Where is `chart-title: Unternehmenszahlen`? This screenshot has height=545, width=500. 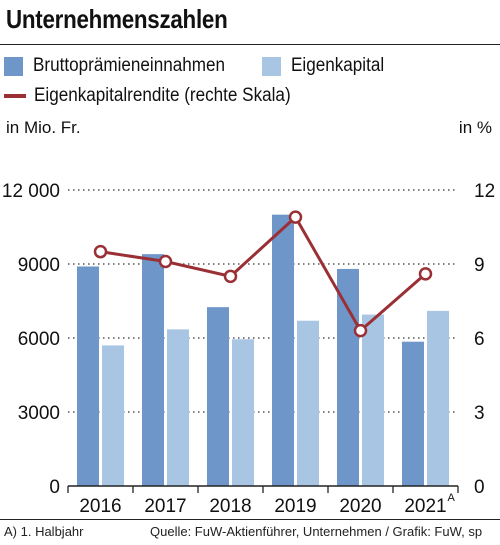 chart-title: Unternehmenszahlen is located at coordinates (117, 19).